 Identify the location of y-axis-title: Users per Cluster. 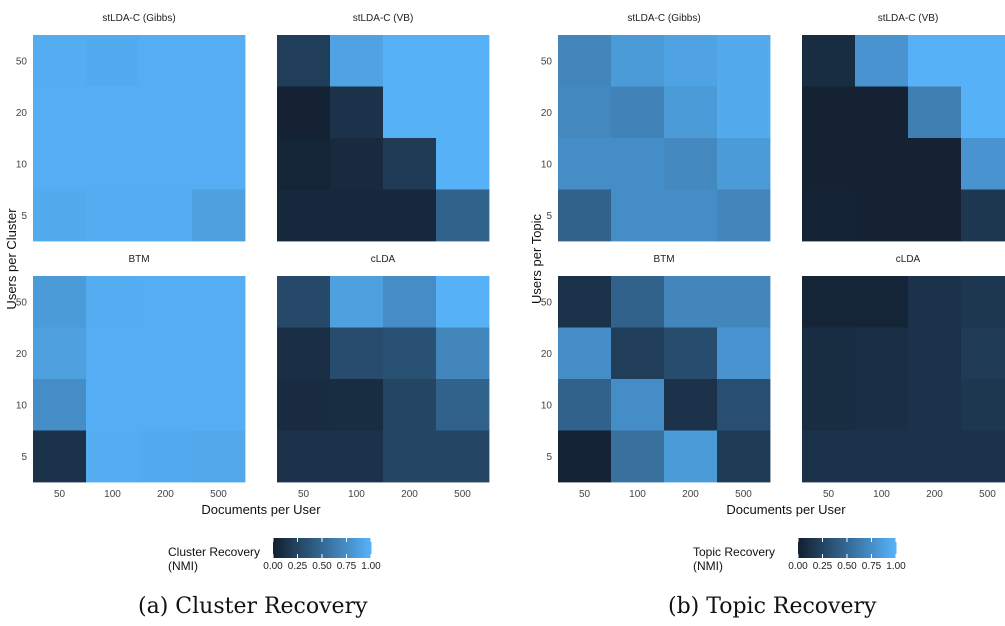
(11, 259).